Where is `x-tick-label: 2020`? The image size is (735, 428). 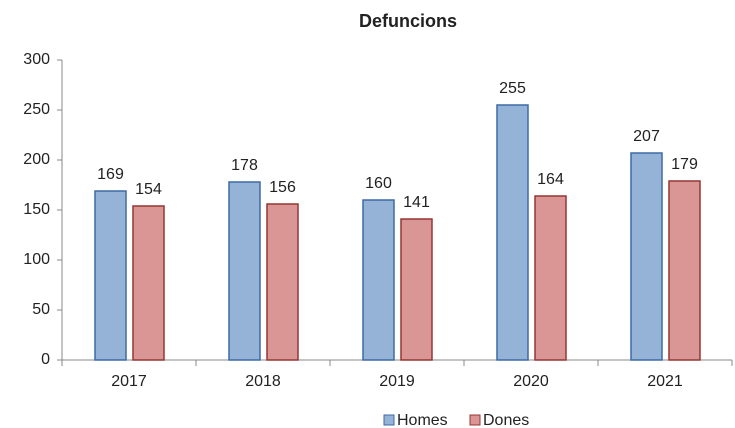 x-tick-label: 2020 is located at coordinates (531, 381).